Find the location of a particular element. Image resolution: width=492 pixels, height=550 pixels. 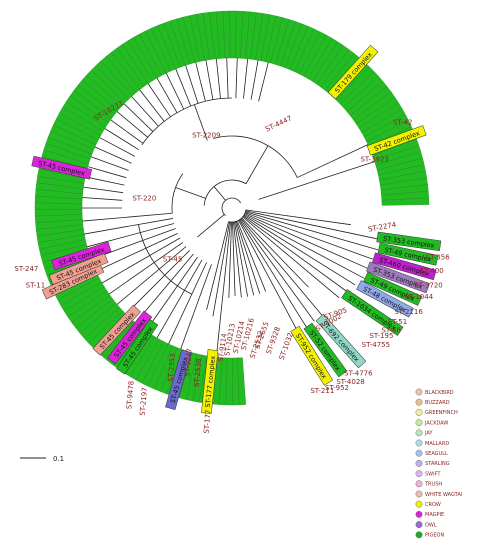

st-label-st-3720: ST-3720 is located at coordinates (428, 285).